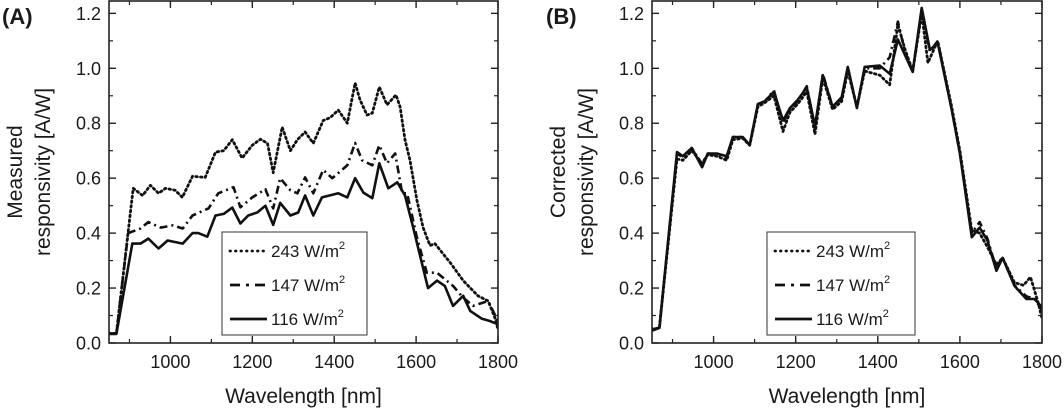 This screenshot has height=409, width=1064. What do you see at coordinates (17, 16) in the screenshot?
I see `panel-label: (A)` at bounding box center [17, 16].